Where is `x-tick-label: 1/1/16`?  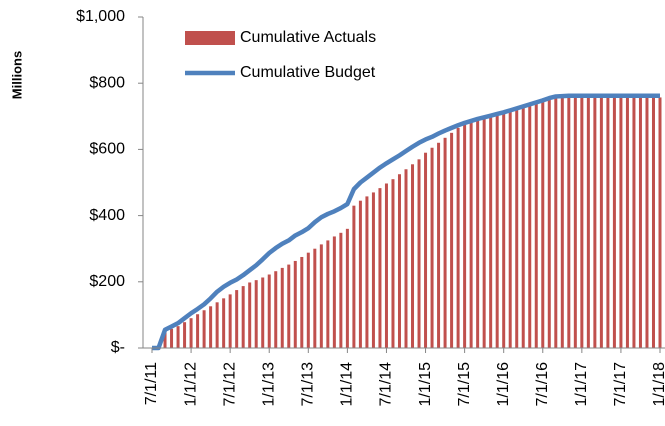
x-tick-label: 1/1/16 is located at coordinates (503, 384).